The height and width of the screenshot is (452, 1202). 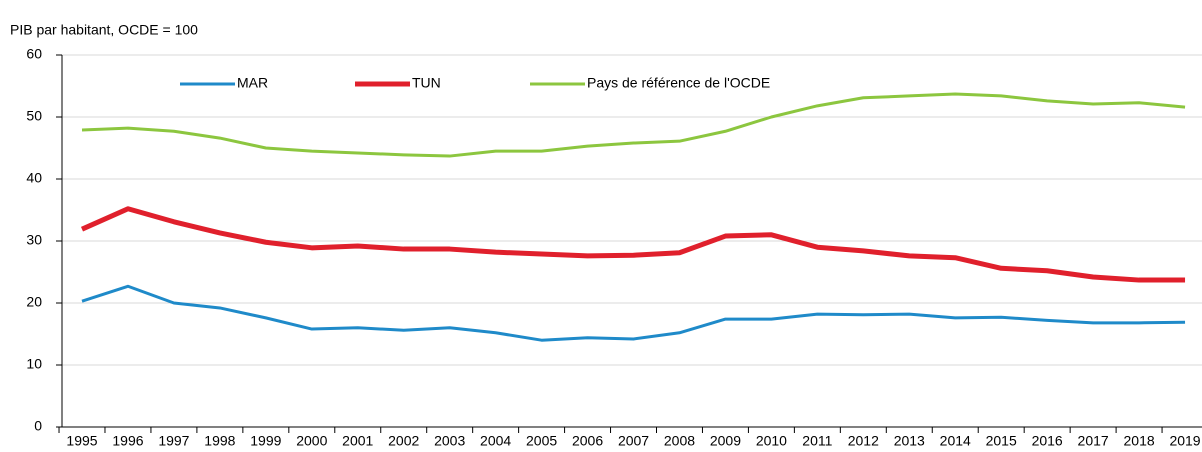 What do you see at coordinates (863, 441) in the screenshot?
I see `x-tick-label: 2012` at bounding box center [863, 441].